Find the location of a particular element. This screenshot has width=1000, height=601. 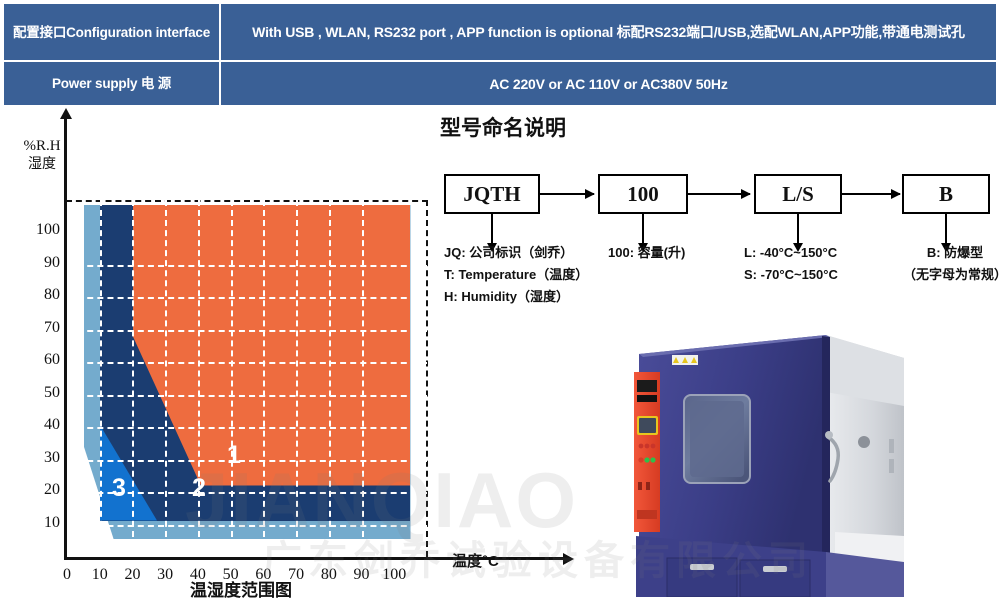

chamber-brand-plate is located at coordinates (647, 386).